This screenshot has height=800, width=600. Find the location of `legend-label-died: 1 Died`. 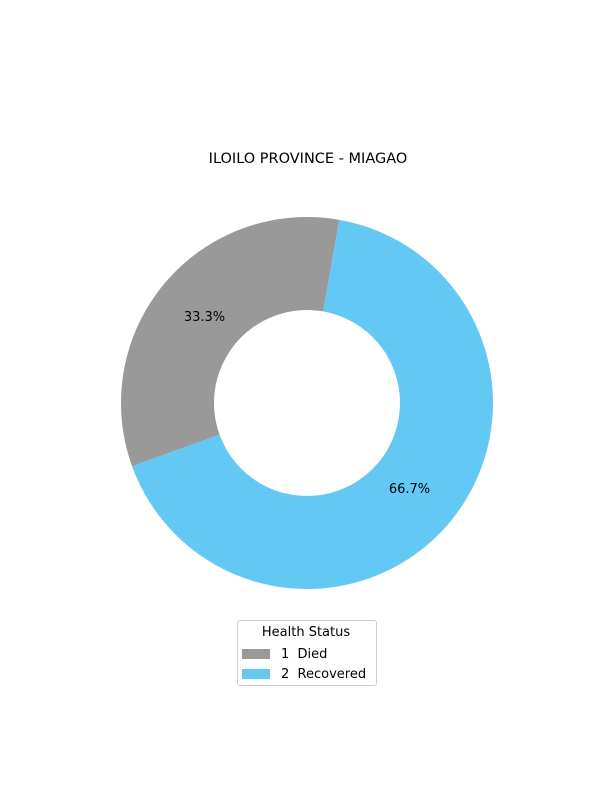

legend-label-died: 1 Died is located at coordinates (304, 654).